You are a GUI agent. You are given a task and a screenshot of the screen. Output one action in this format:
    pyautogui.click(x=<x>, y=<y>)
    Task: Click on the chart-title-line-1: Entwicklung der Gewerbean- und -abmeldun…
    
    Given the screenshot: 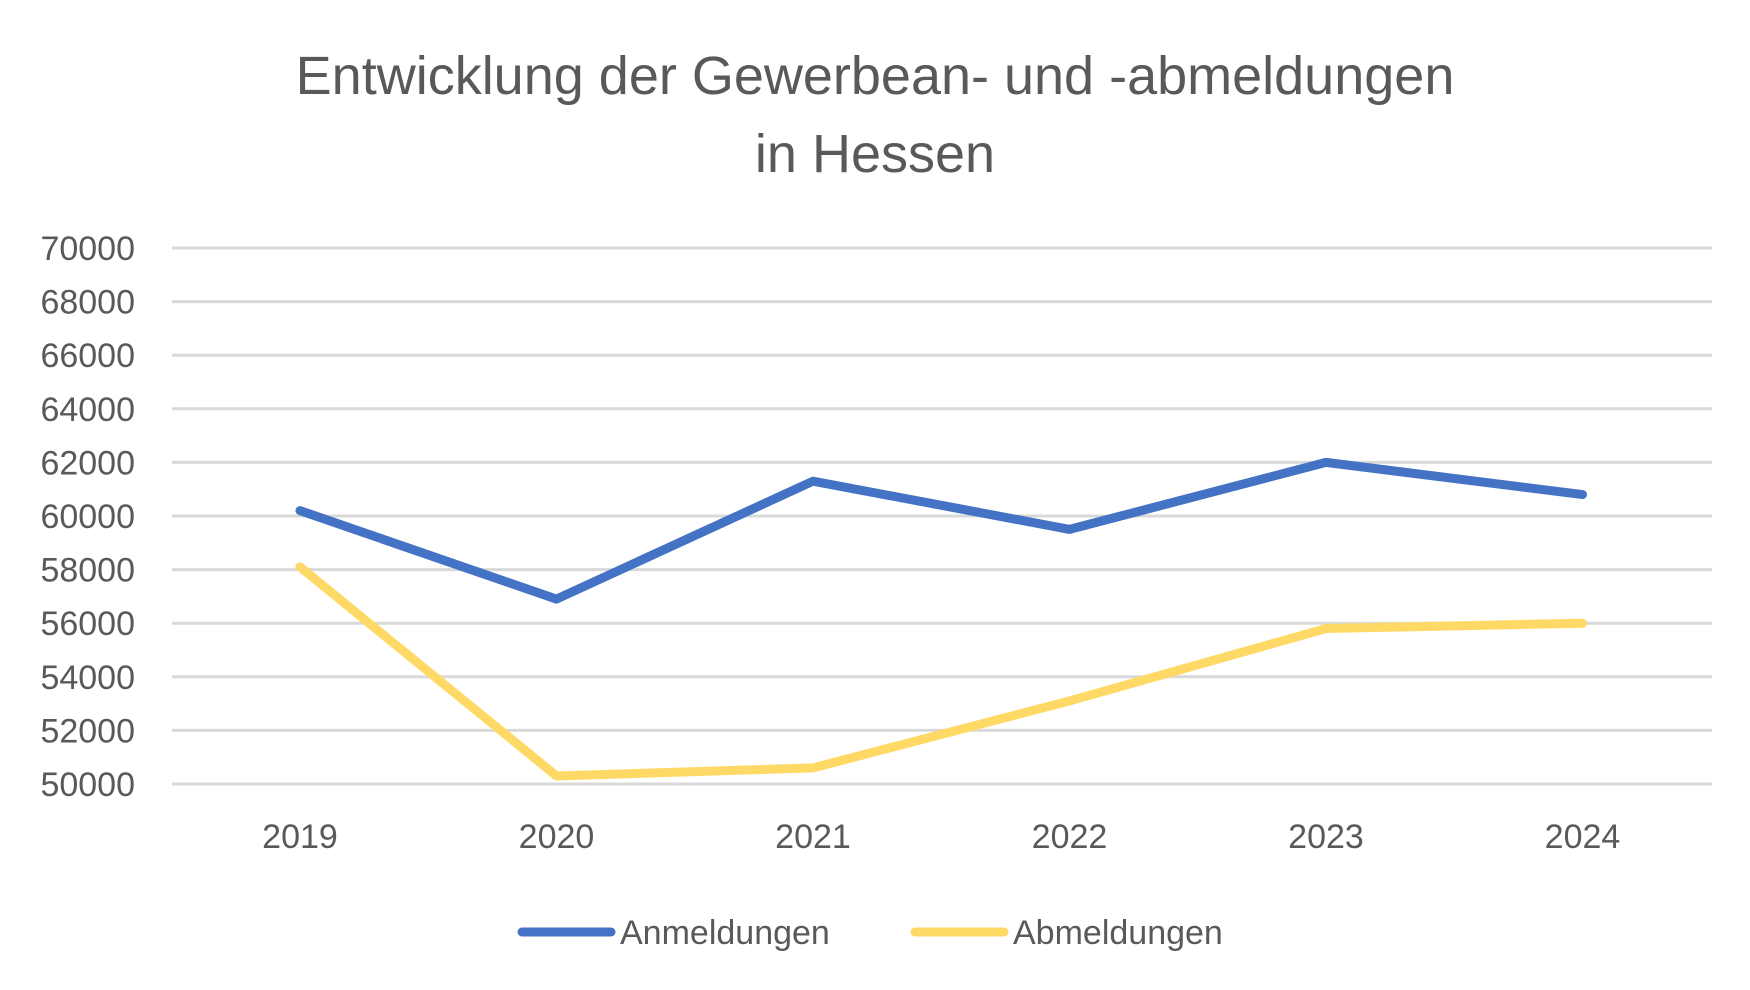 What is the action you would take?
    pyautogui.click(x=875, y=76)
    